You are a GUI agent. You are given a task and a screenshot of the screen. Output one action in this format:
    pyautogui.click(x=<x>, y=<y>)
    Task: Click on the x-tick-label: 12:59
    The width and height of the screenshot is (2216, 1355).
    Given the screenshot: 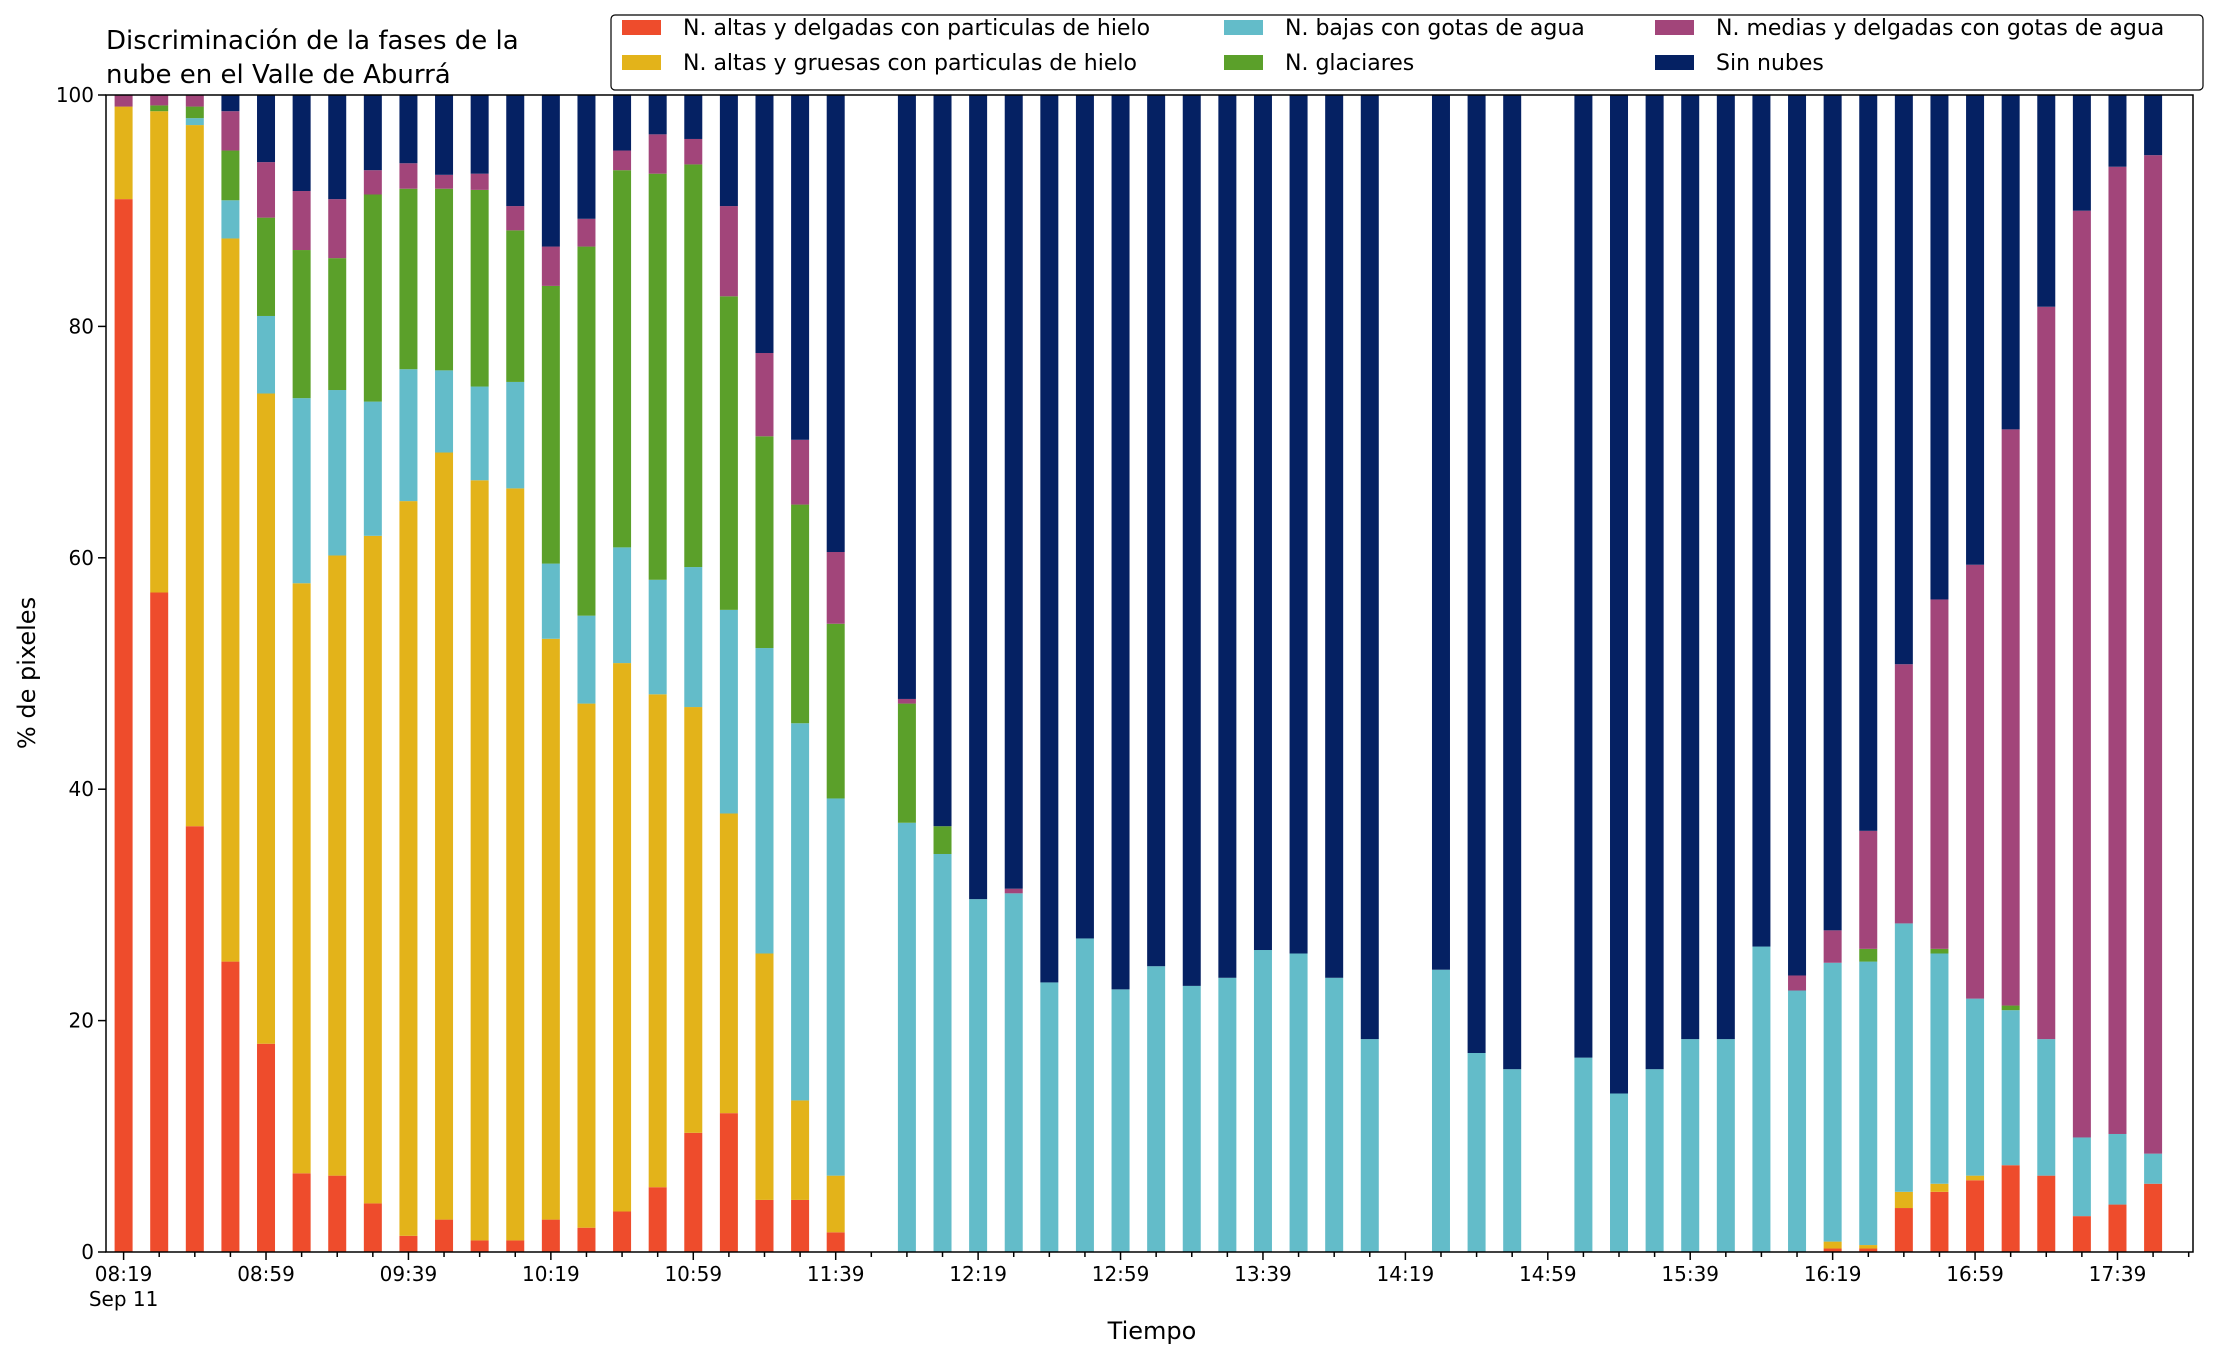 What is the action you would take?
    pyautogui.click(x=1121, y=1274)
    